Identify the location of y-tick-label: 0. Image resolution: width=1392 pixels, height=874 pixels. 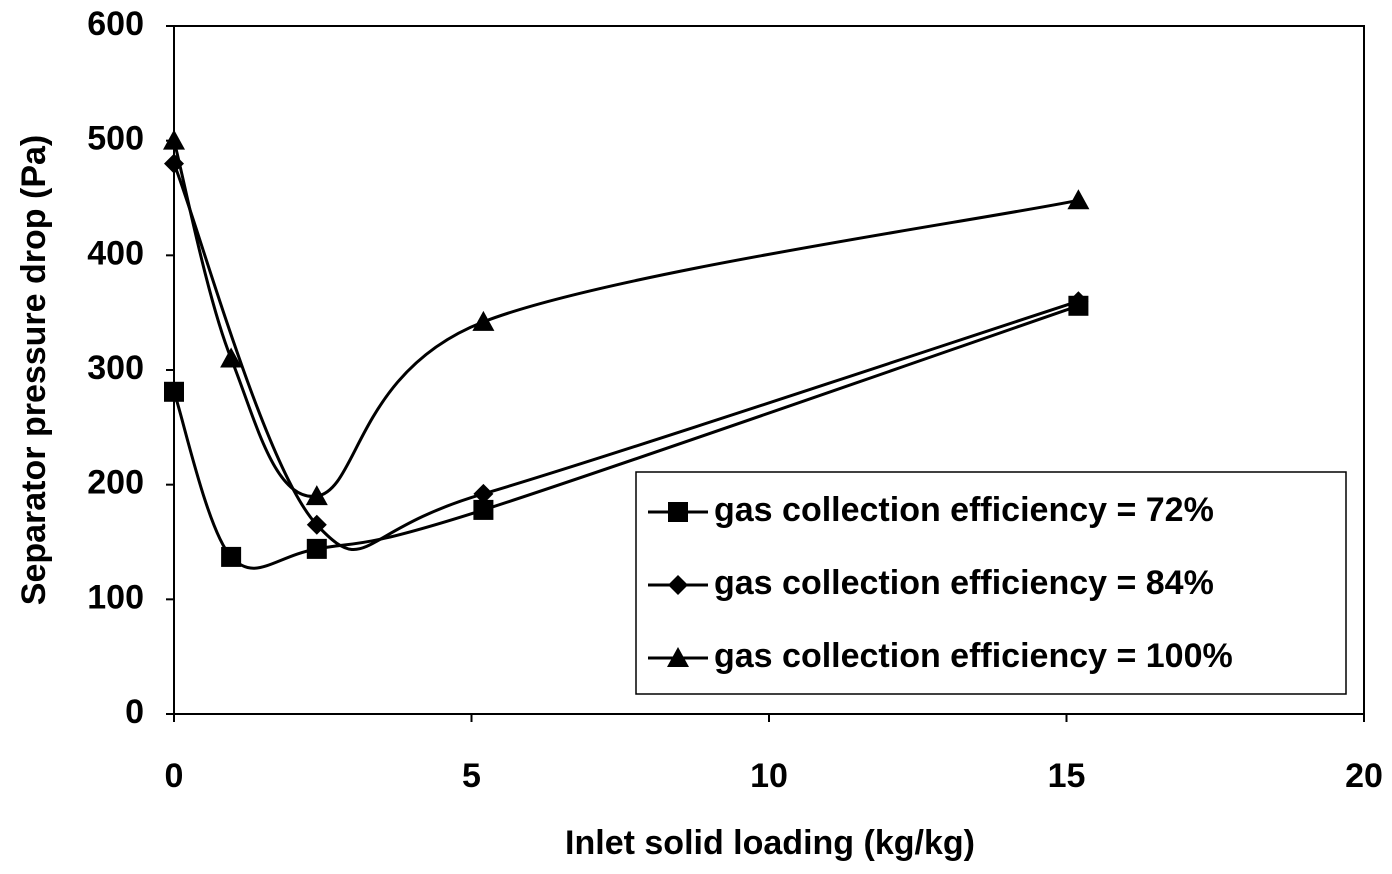
(134, 712).